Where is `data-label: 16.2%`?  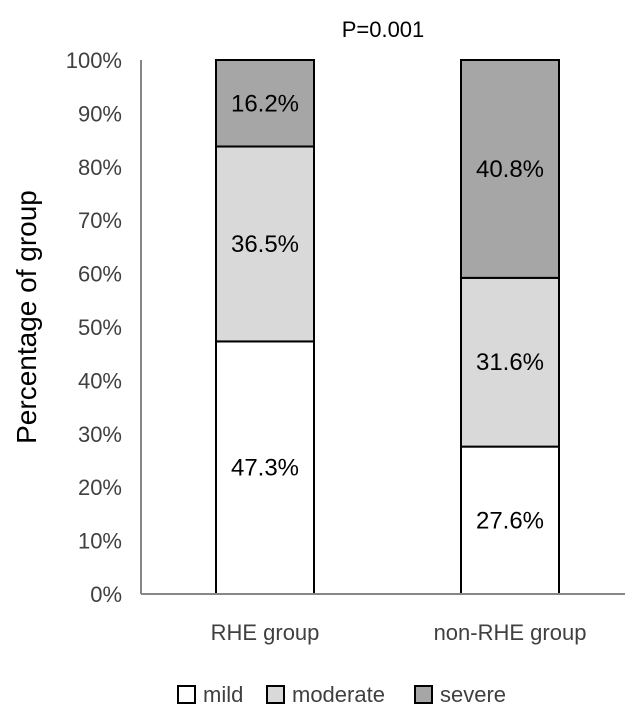 data-label: 16.2% is located at coordinates (265, 103).